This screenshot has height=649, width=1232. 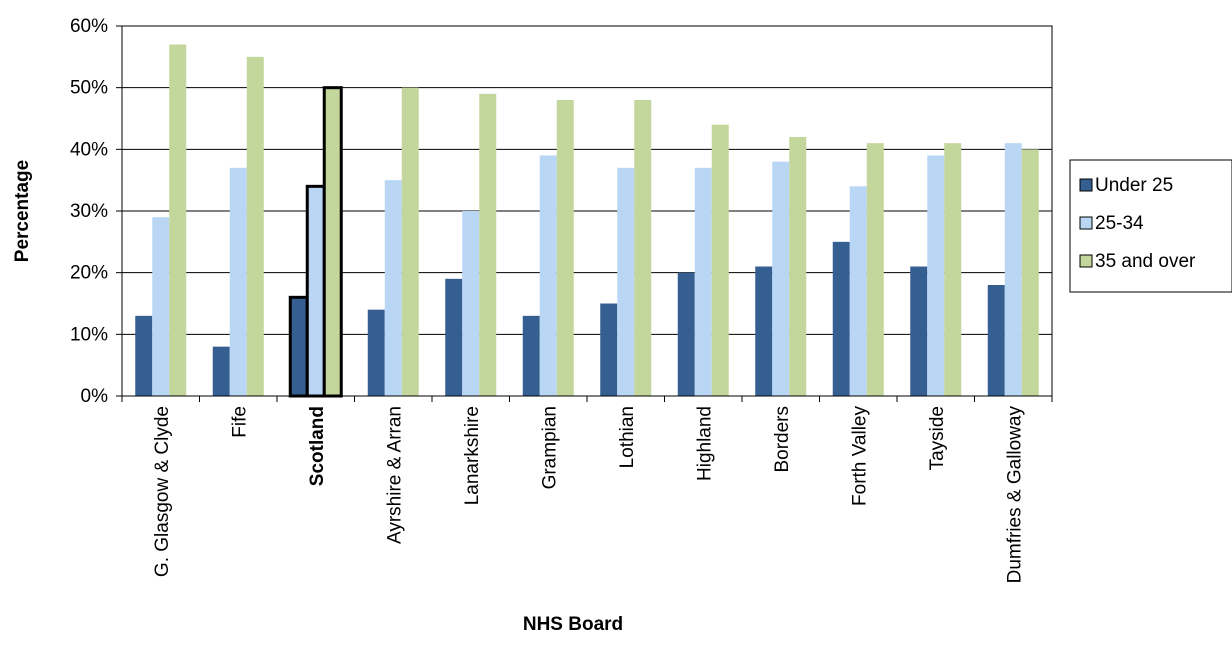 I want to click on y-tick-label: 60%, so click(x=89, y=26).